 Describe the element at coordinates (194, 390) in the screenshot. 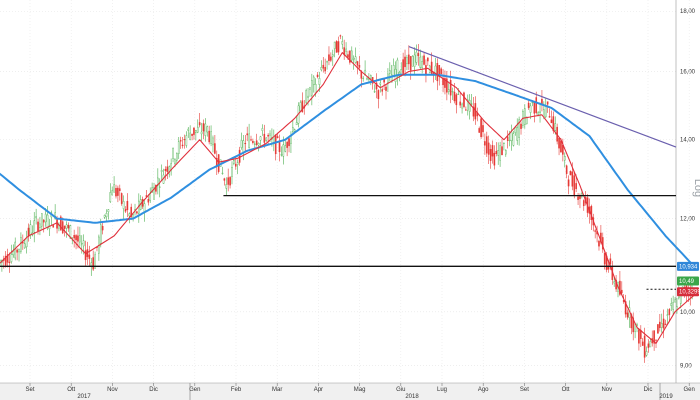

I see `x-tick-label: Gen` at that location.